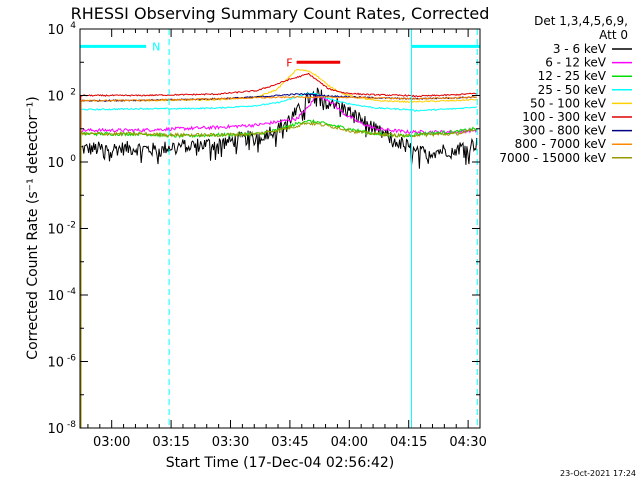  I want to click on legend-entry-label: 300 - 800 keV, so click(564, 131).